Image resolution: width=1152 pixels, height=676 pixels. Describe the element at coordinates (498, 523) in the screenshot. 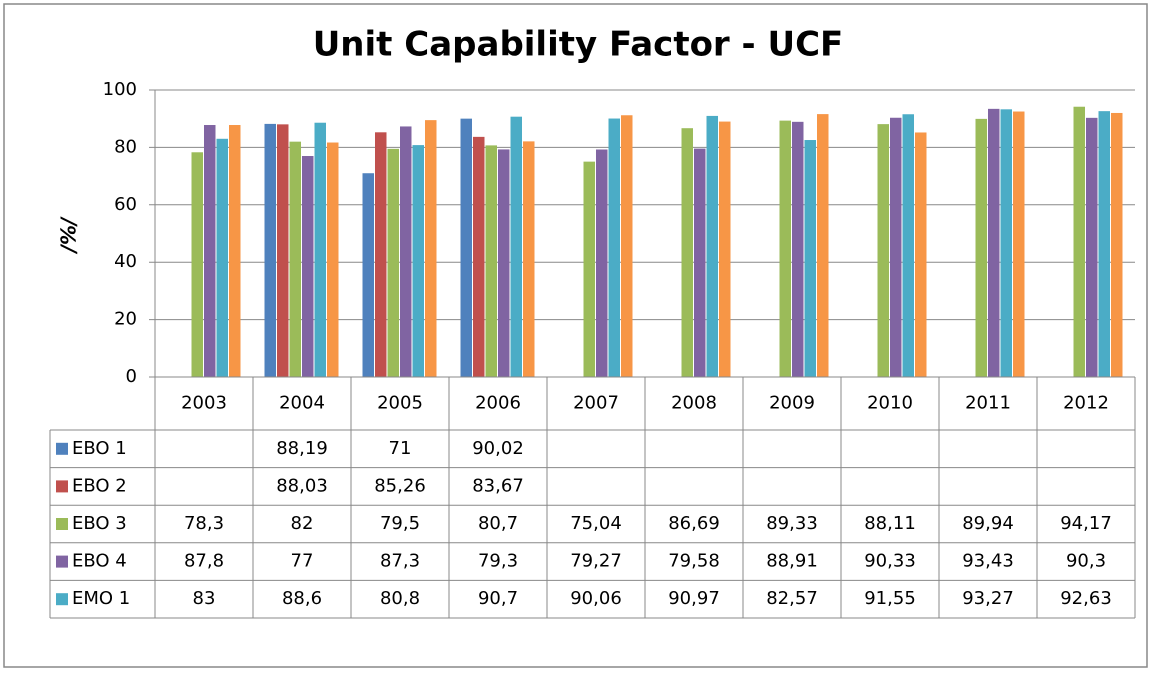

I see `table-cell: 80,7` at that location.